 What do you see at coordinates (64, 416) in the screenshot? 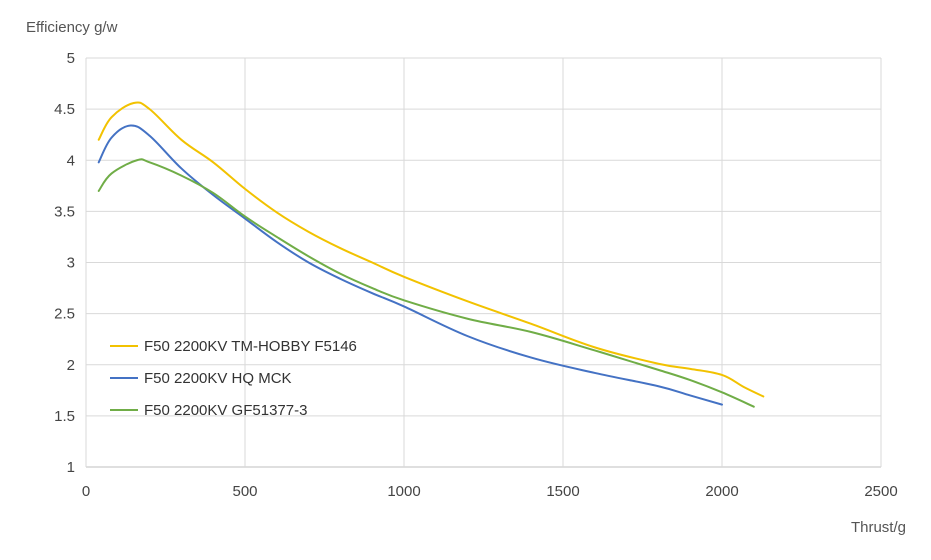
I see `y-tick-label: 1.5` at bounding box center [64, 416].